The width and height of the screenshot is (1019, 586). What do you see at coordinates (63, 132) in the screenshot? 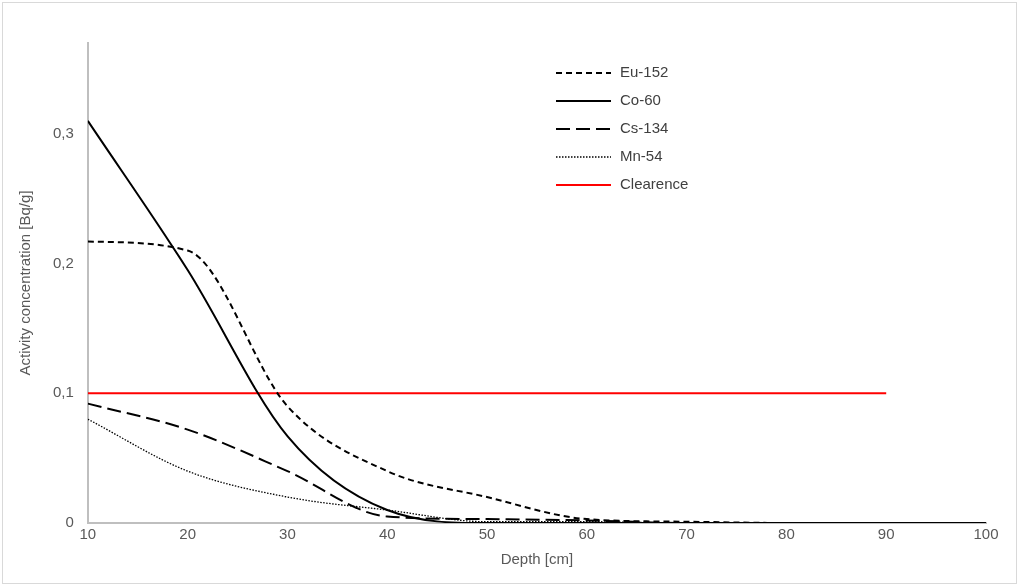
I see `y-tick-label: 0,3` at bounding box center [63, 132].